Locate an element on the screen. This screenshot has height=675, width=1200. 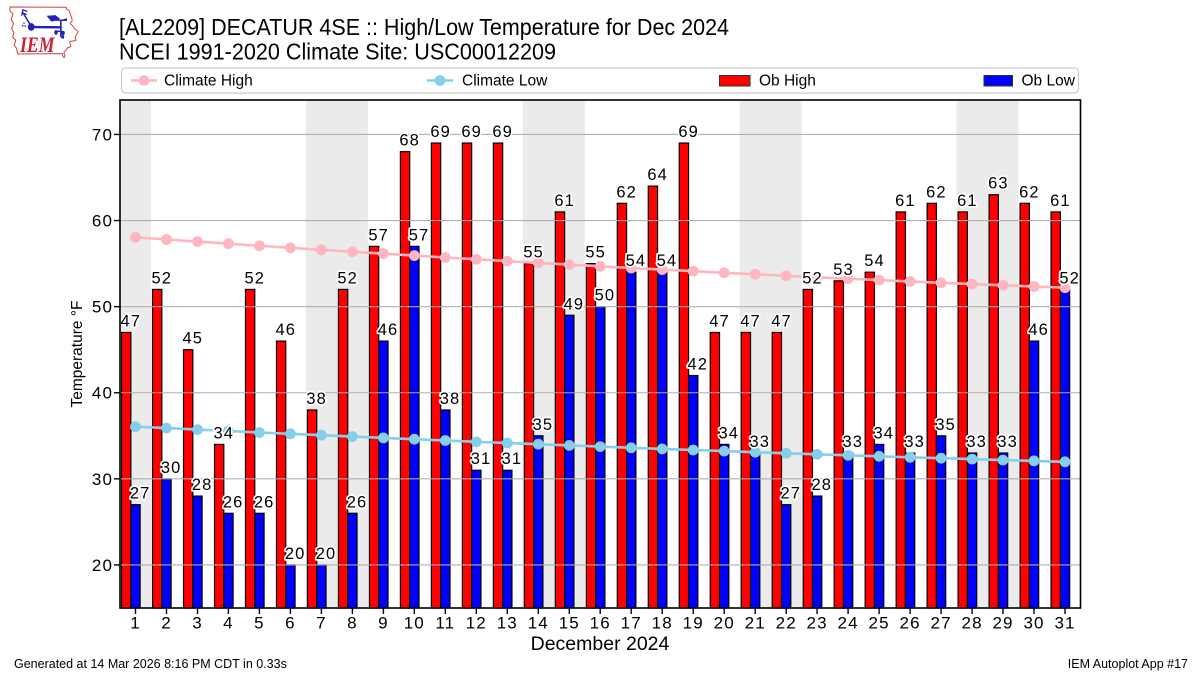
svg-text: 60 is located at coordinates (102, 221).